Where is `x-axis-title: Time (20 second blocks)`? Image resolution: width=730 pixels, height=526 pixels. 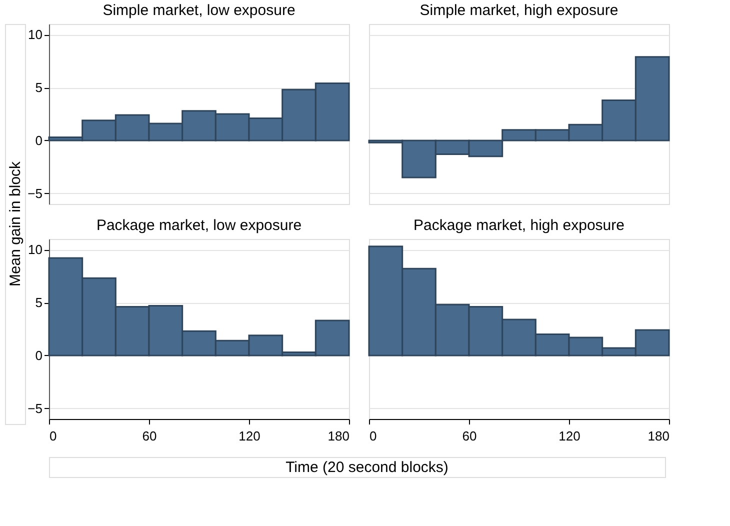 x-axis-title: Time (20 second blocks) is located at coordinates (367, 467).